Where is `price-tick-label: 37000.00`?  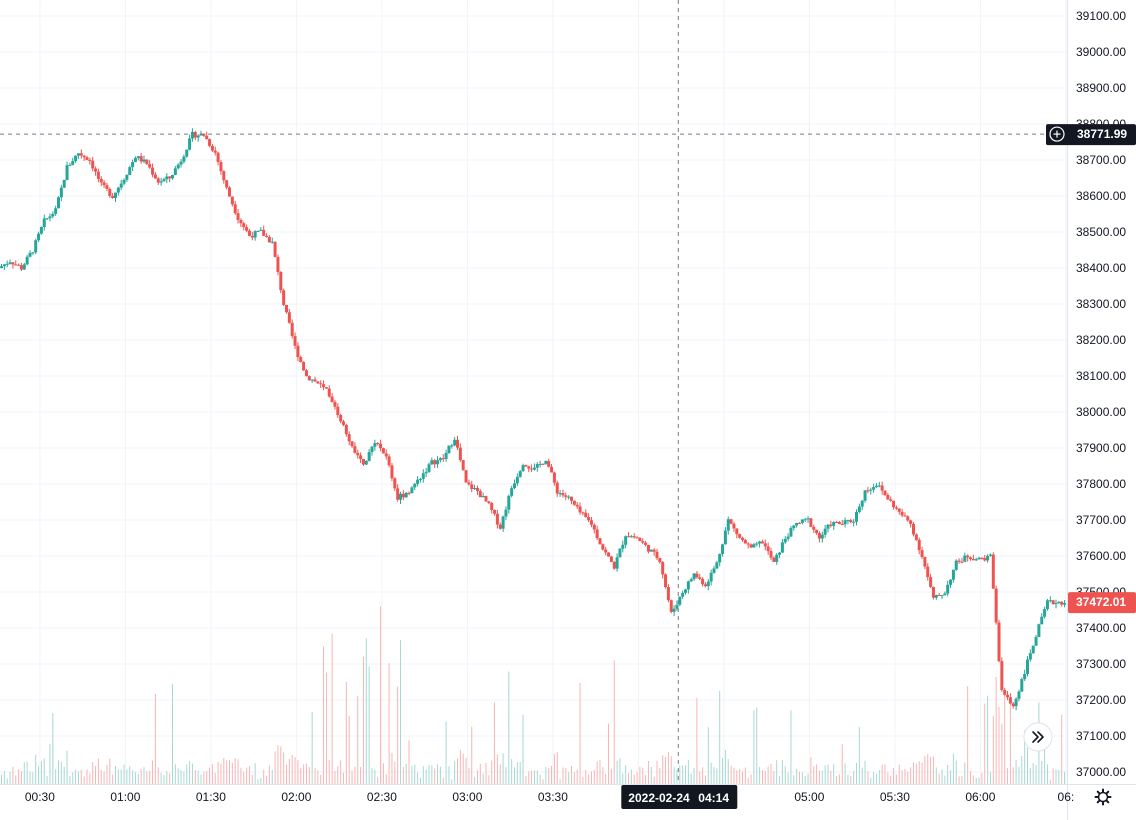
price-tick-label: 37000.00 is located at coordinates (1101, 772).